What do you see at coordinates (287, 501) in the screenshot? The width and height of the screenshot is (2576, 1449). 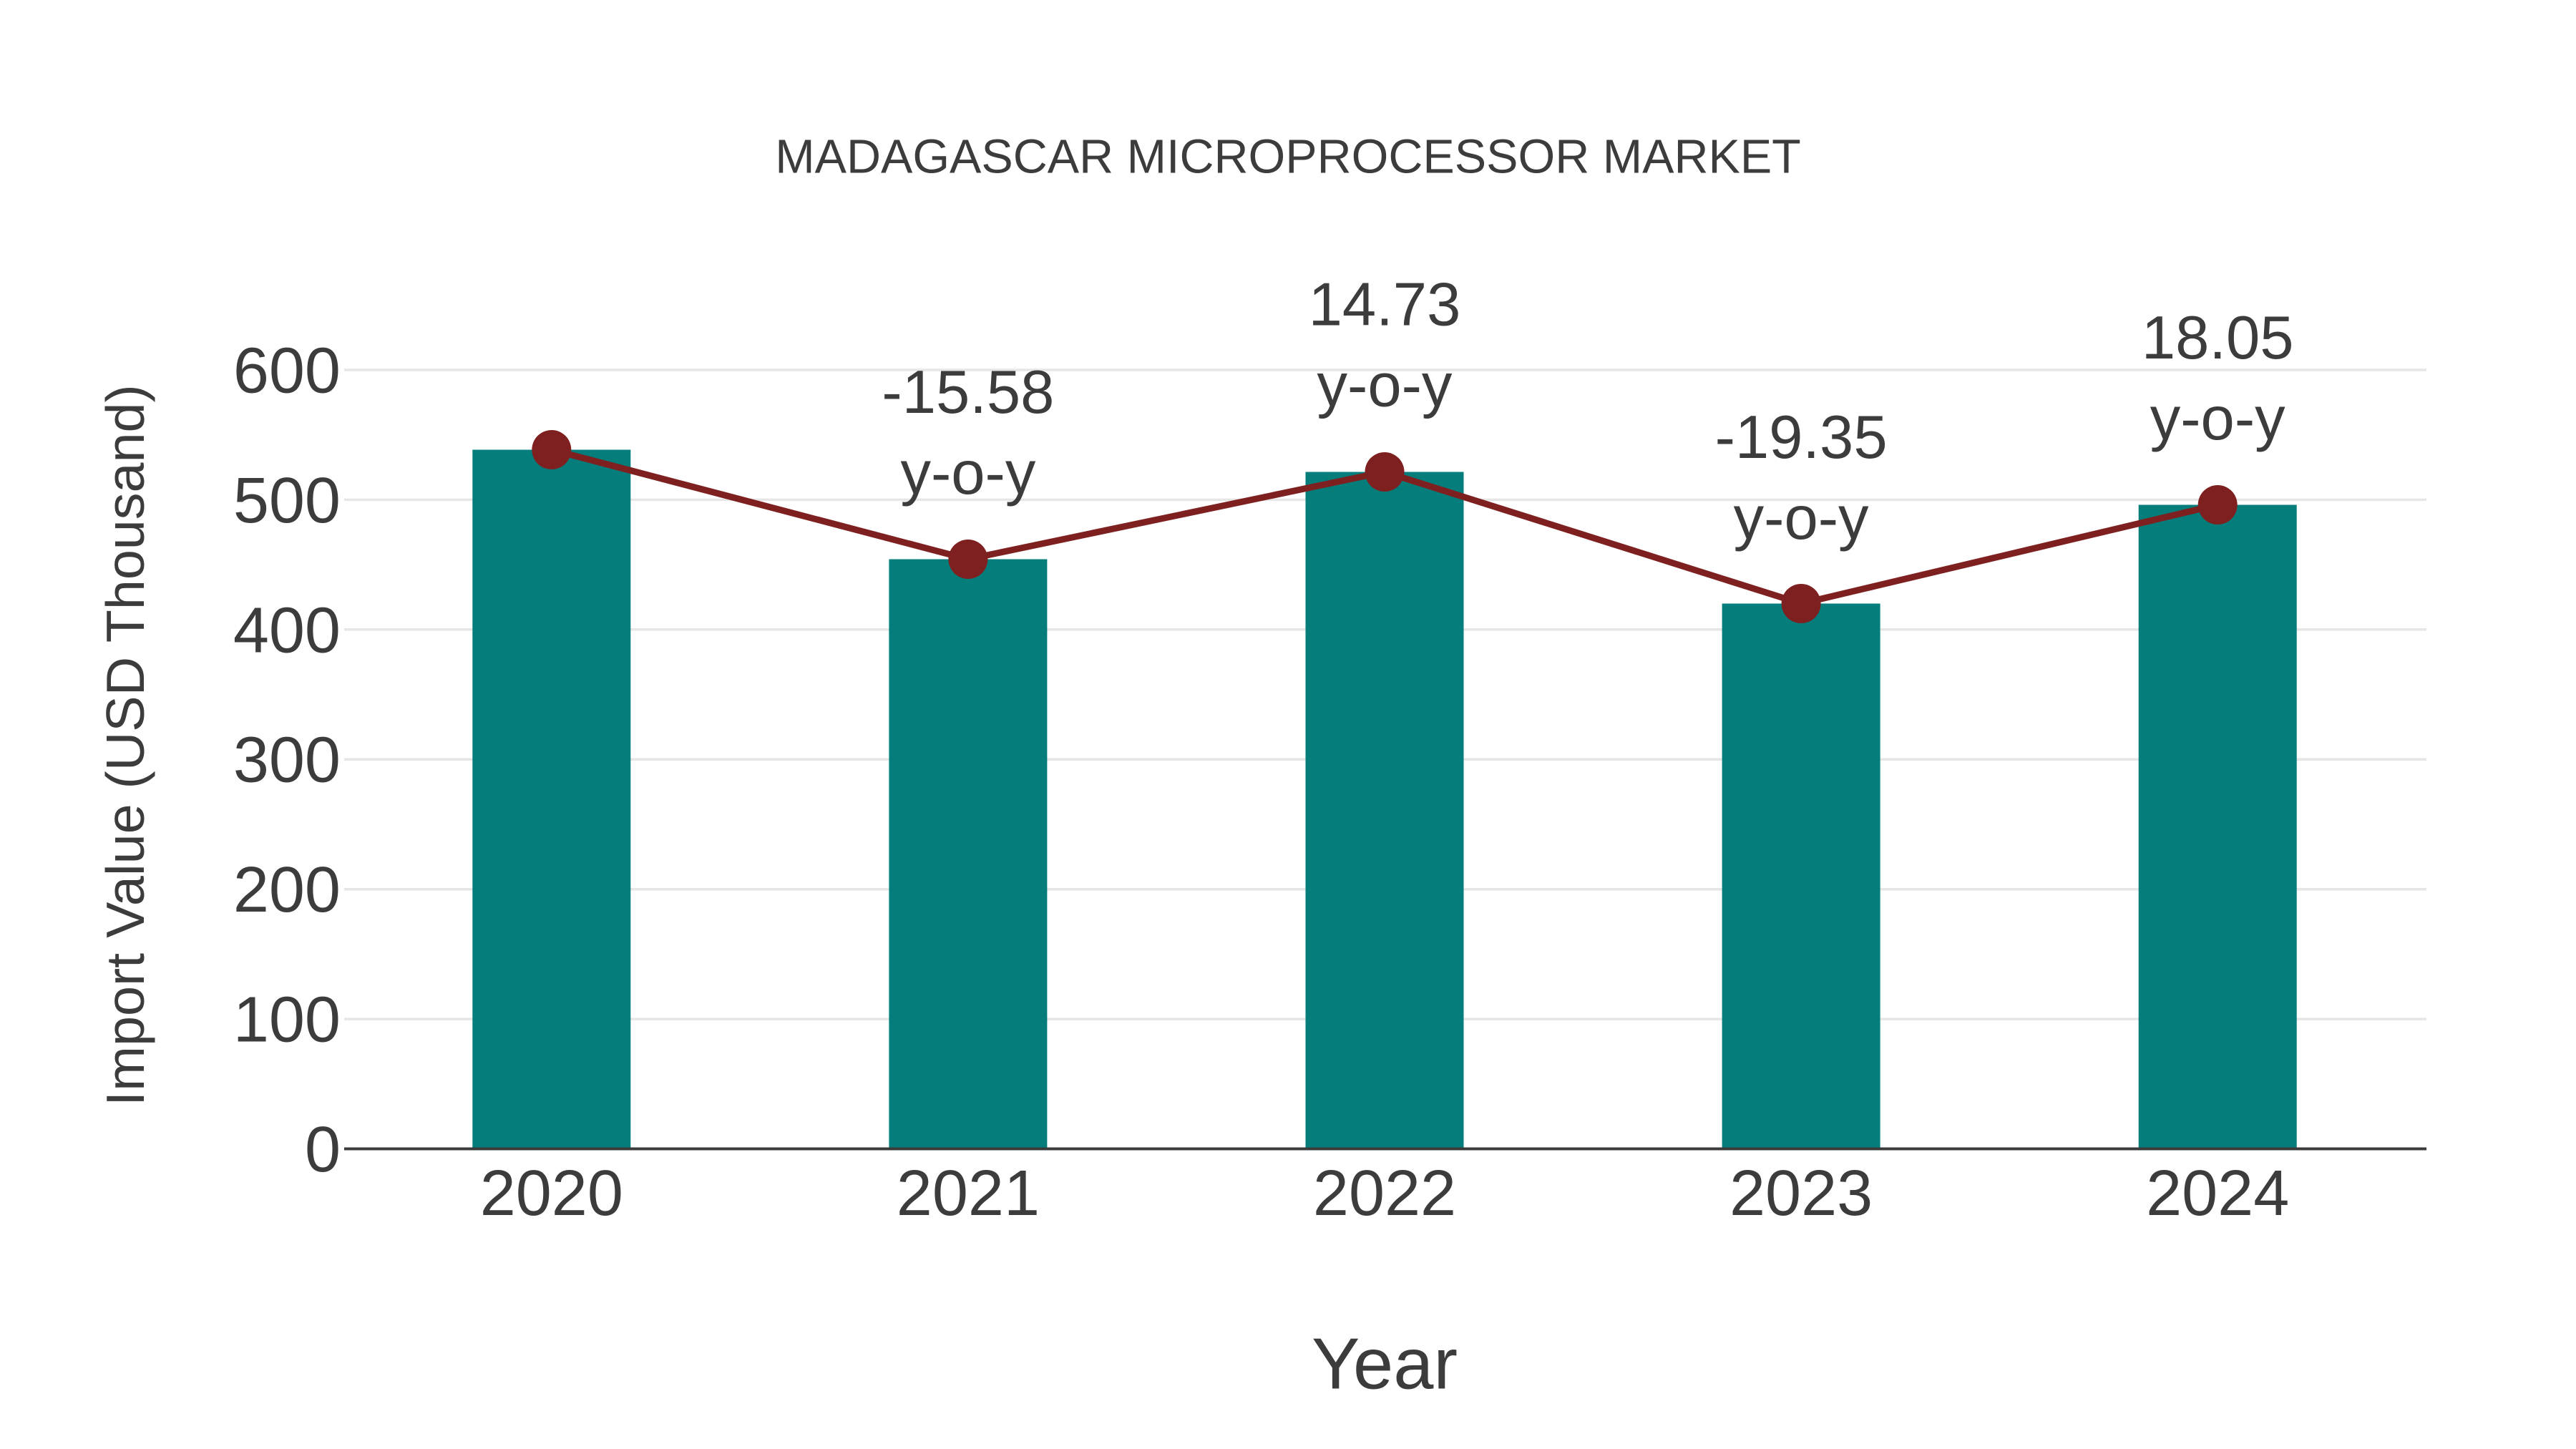 I see `svg-text: 500` at bounding box center [287, 501].